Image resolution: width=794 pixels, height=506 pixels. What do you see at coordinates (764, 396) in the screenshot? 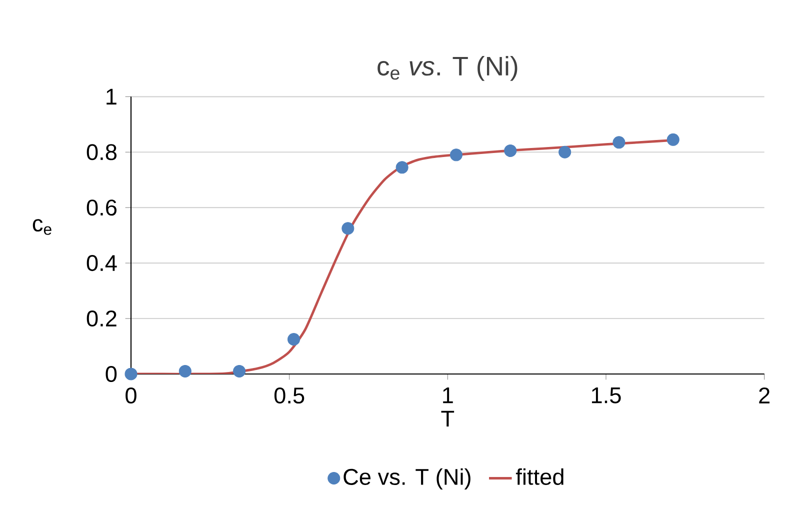
I see `x-tick-label: 2` at bounding box center [764, 396].